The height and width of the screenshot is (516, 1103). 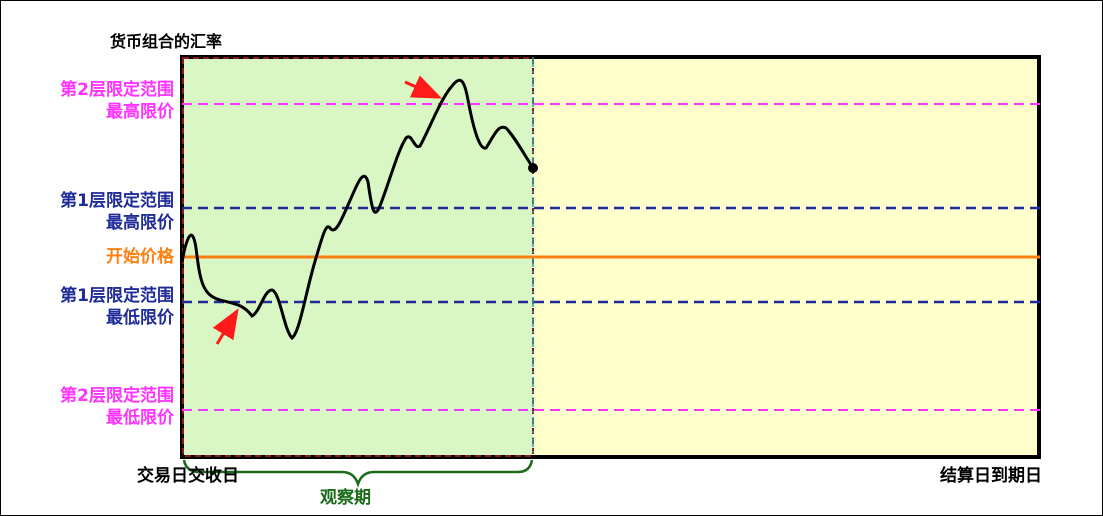 I want to click on settlement-date-label: 结算日到期日, so click(x=991, y=476).